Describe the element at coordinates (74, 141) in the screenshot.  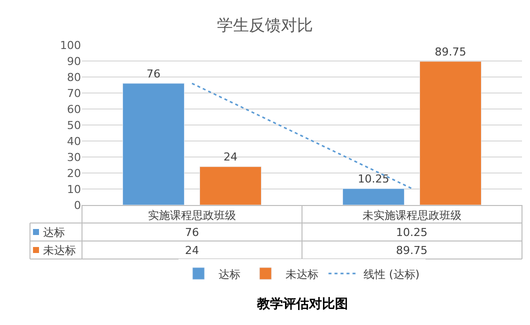
I see `y-tick-label: 40` at that location.